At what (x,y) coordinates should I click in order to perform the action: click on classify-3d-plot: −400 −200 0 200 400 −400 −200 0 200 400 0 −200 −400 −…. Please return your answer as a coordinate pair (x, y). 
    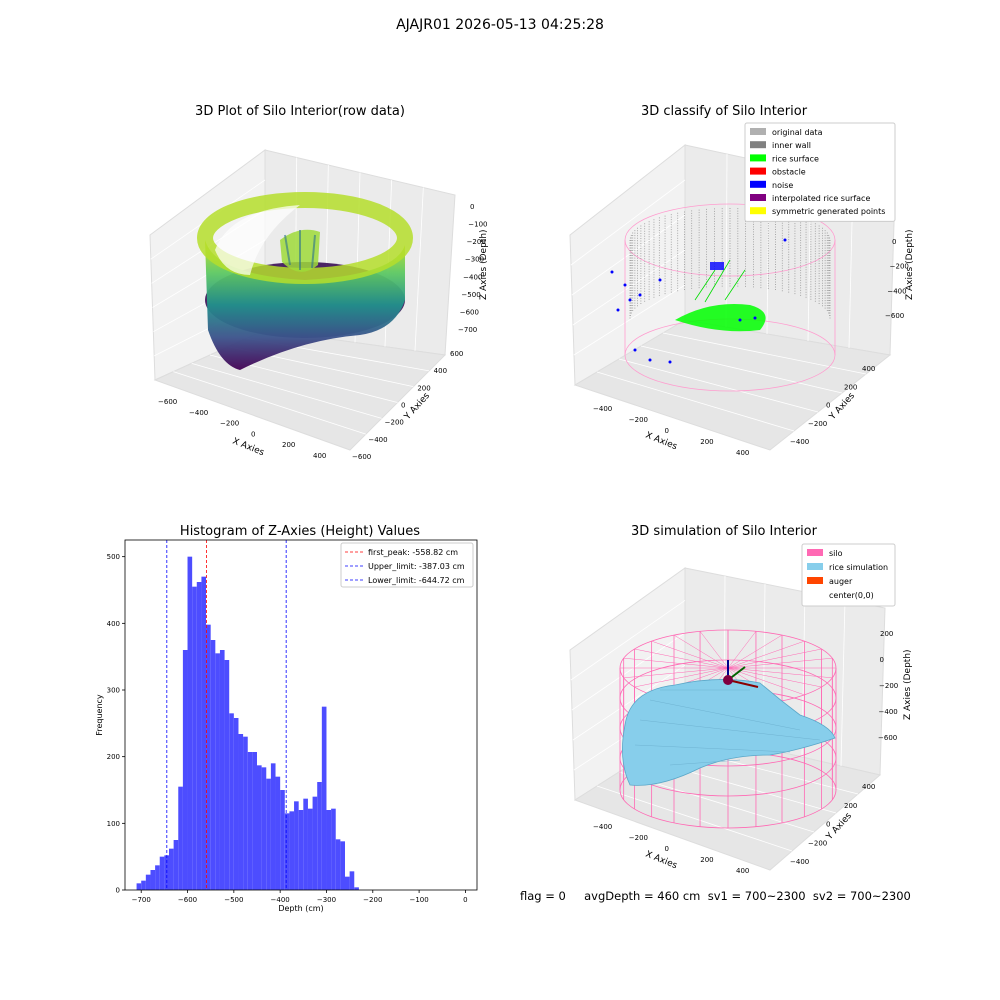
    Looking at the image, I should click on (742, 289).